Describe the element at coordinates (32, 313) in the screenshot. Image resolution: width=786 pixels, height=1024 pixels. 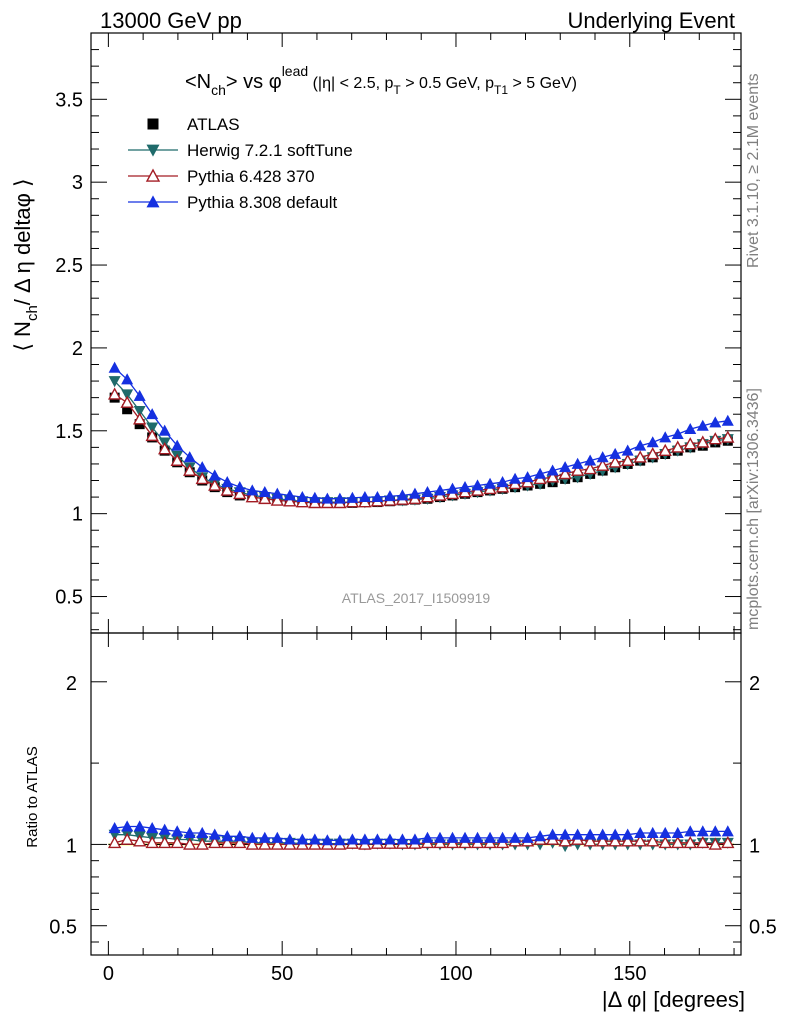
I see `ylabel-a-sub: ch` at that location.